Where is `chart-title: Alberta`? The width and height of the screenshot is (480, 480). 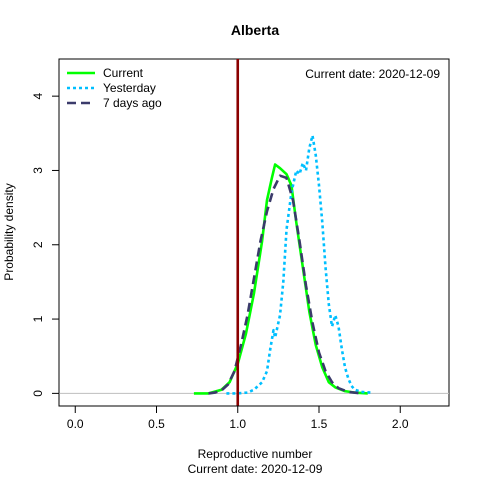 chart-title: Alberta is located at coordinates (255, 30).